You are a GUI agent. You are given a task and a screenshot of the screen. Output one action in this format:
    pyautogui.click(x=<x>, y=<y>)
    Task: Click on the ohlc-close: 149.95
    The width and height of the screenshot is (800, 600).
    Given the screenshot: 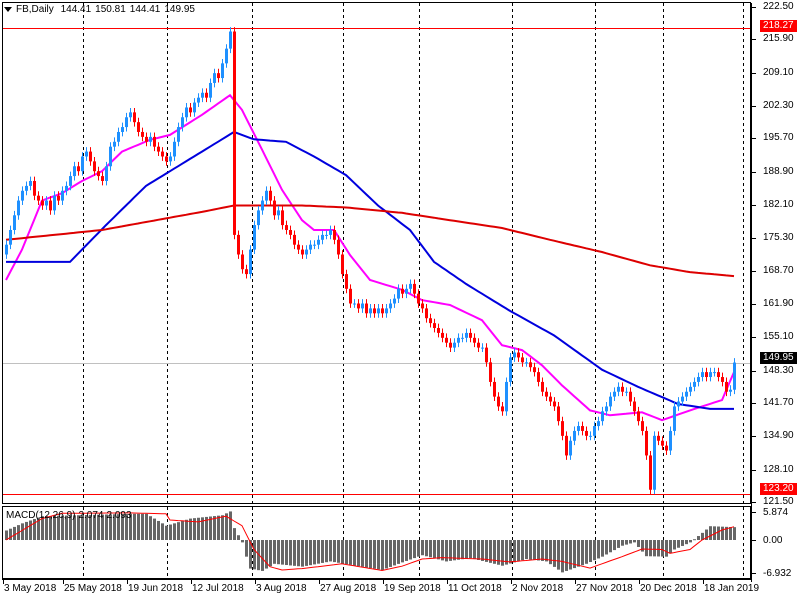 What is the action you would take?
    pyautogui.click(x=179, y=9)
    